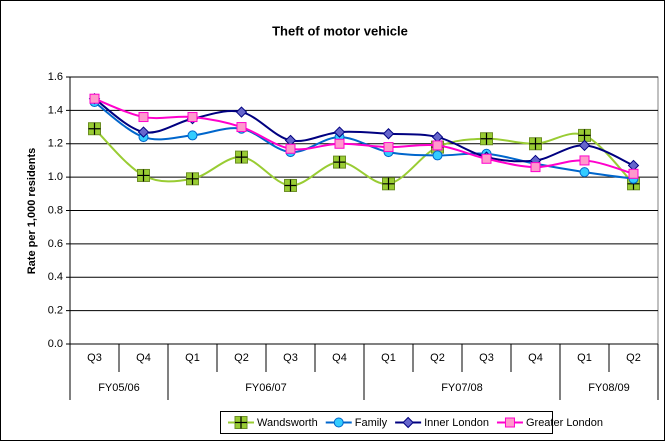  What do you see at coordinates (462, 388) in the screenshot?
I see `x-group-label: FY07/08` at bounding box center [462, 388].